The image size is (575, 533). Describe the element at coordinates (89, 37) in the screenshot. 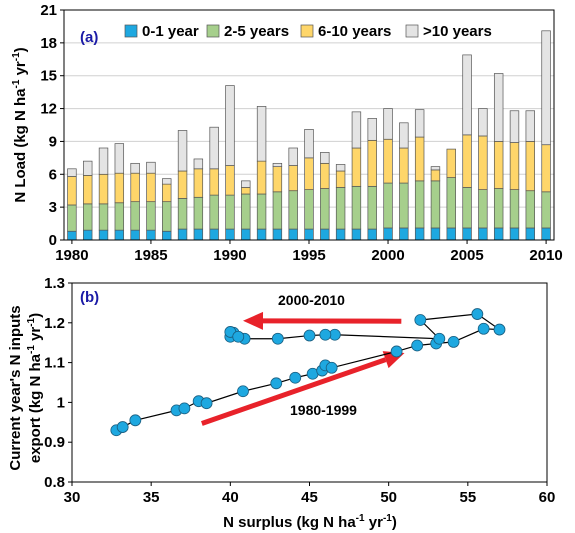

I see `panel-a-label: (a)` at that location.